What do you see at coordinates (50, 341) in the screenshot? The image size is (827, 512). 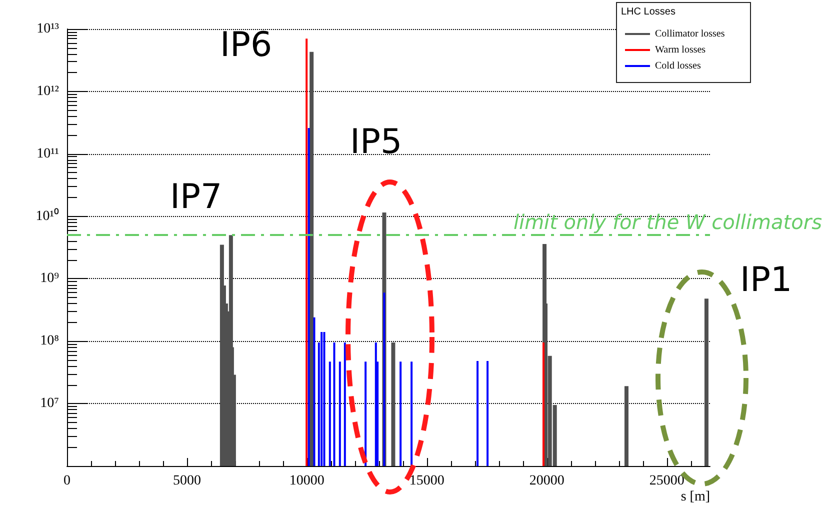 I see `y-tick-label: 10⁸` at bounding box center [50, 341].